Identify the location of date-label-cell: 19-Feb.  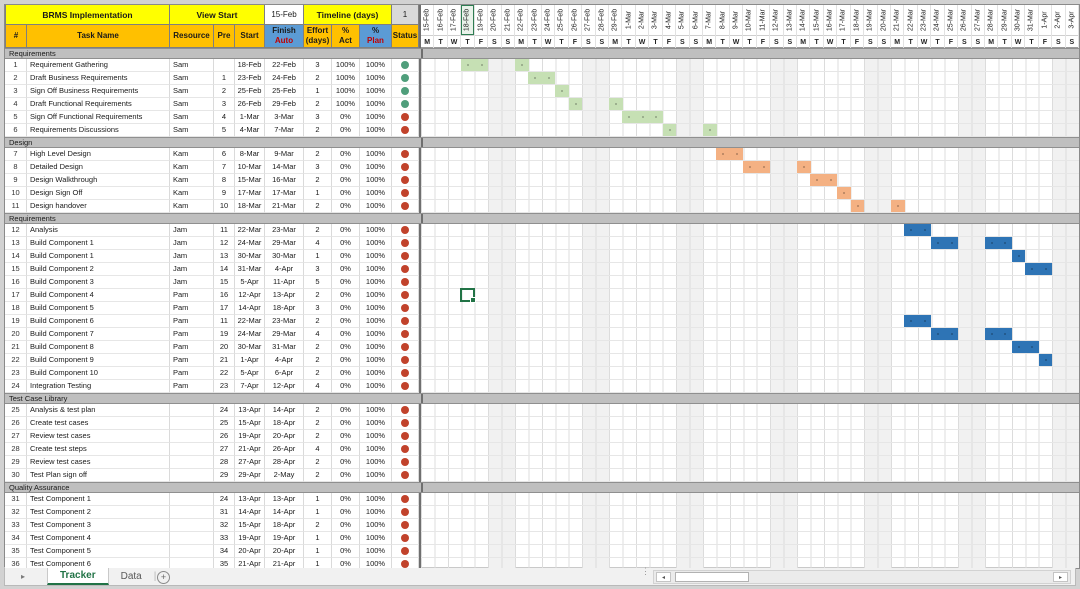
(481, 20).